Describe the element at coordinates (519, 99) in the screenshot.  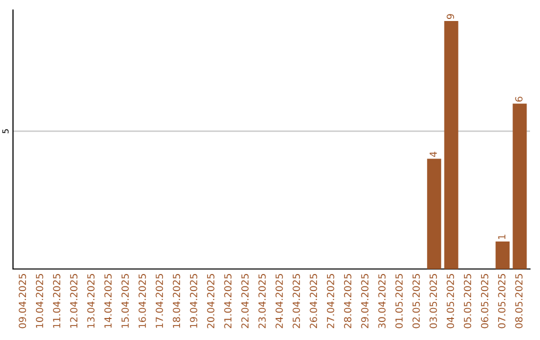
I see `data-label: 6` at that location.